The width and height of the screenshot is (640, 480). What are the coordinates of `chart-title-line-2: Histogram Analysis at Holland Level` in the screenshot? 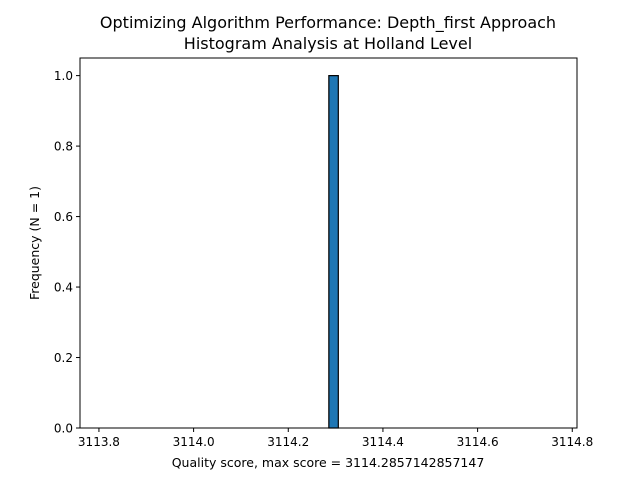 It's located at (328, 43).